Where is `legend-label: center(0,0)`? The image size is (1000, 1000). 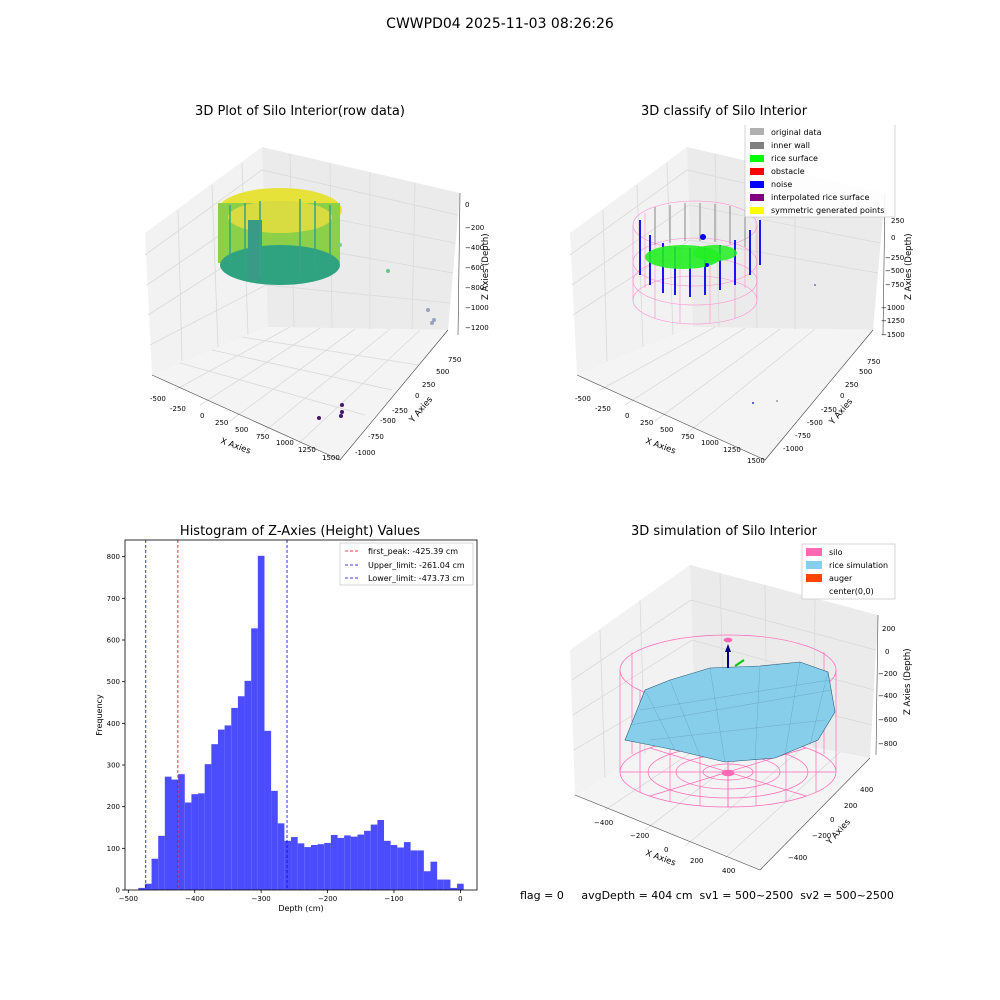
legend-label: center(0,0) is located at coordinates (851, 591).